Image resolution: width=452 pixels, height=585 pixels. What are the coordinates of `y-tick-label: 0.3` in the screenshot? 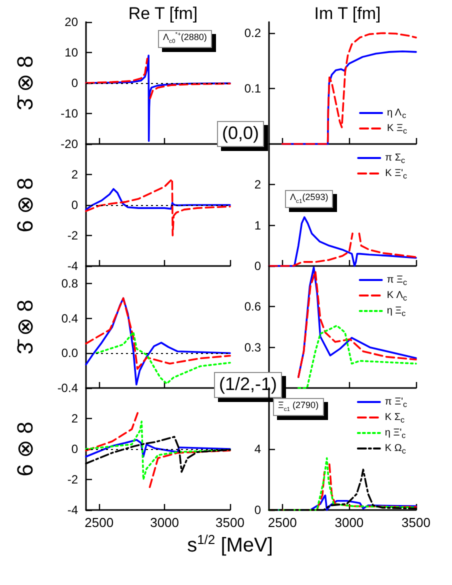 It's located at (253, 347).